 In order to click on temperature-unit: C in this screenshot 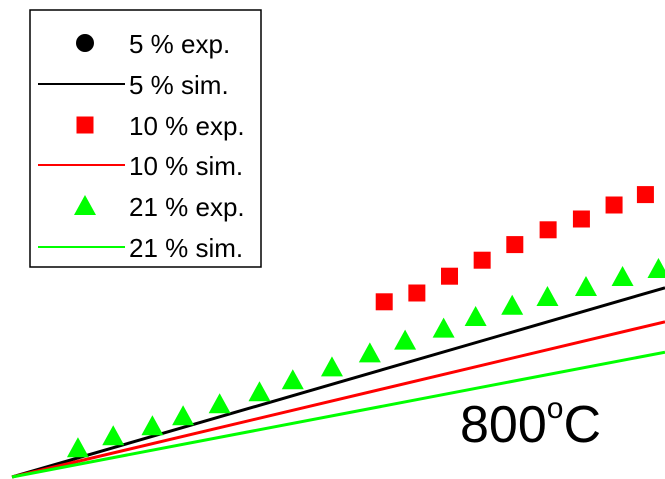, I will do `click(582, 425)`.